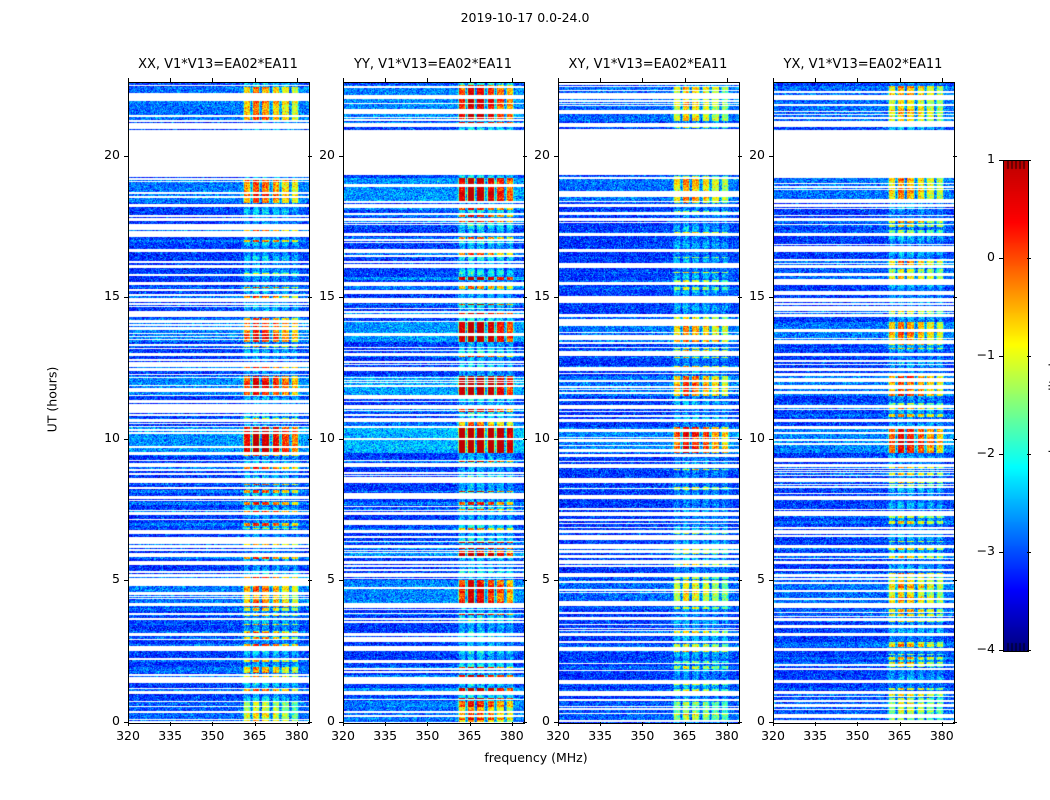 The height and width of the screenshot is (800, 1050). What do you see at coordinates (648, 64) in the screenshot?
I see `panel-title-xy: XY, V1*V13=EA02*EA11` at bounding box center [648, 64].